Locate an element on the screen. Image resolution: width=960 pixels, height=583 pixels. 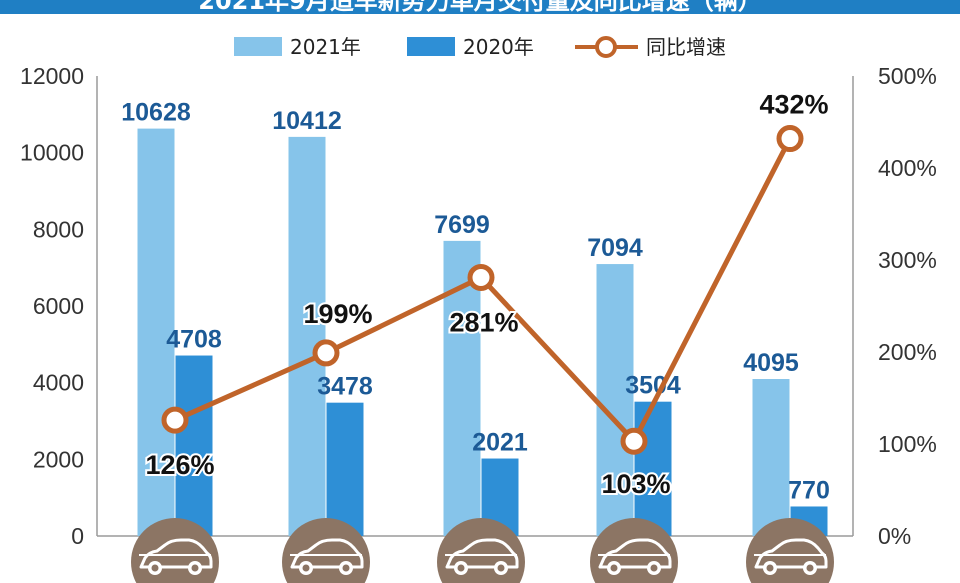
legend-swatch-2021 is located at coordinates (258, 46).